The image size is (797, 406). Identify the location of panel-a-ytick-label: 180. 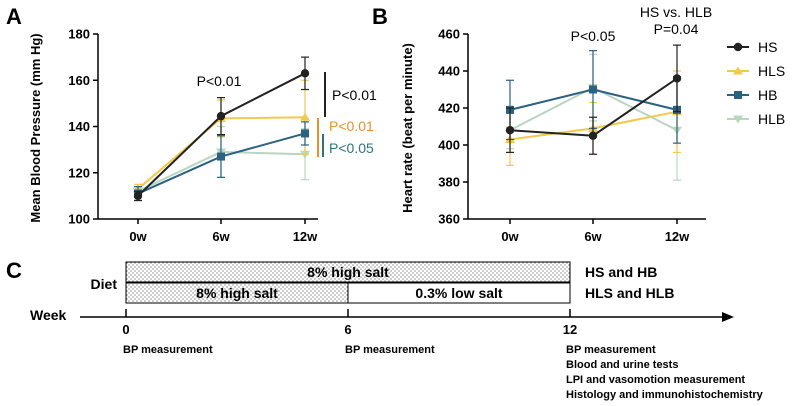
(79, 34).